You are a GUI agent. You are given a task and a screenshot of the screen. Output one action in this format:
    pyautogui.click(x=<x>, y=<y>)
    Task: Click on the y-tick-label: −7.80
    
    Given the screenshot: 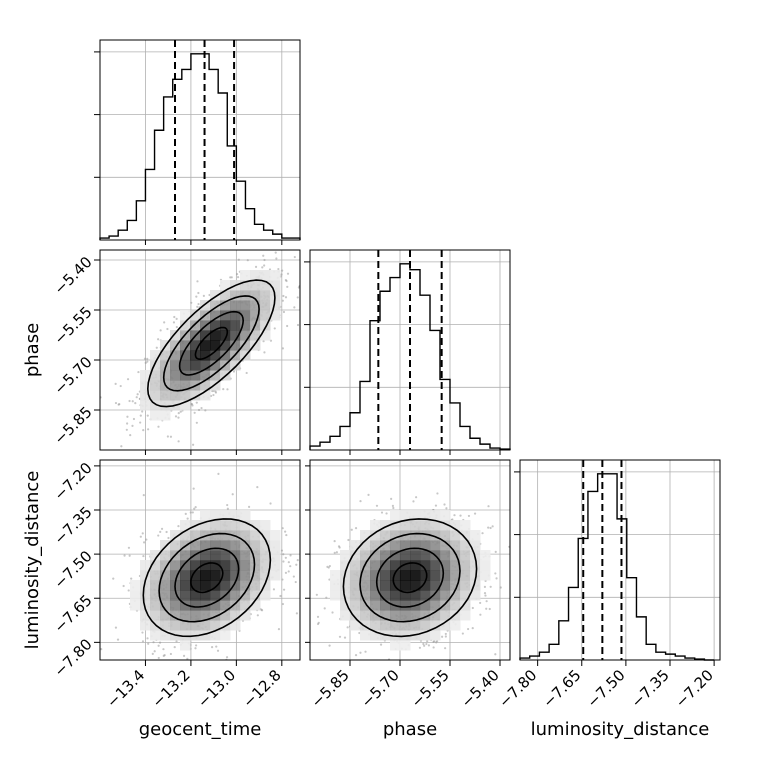 What is the action you would take?
    pyautogui.click(x=72, y=657)
    